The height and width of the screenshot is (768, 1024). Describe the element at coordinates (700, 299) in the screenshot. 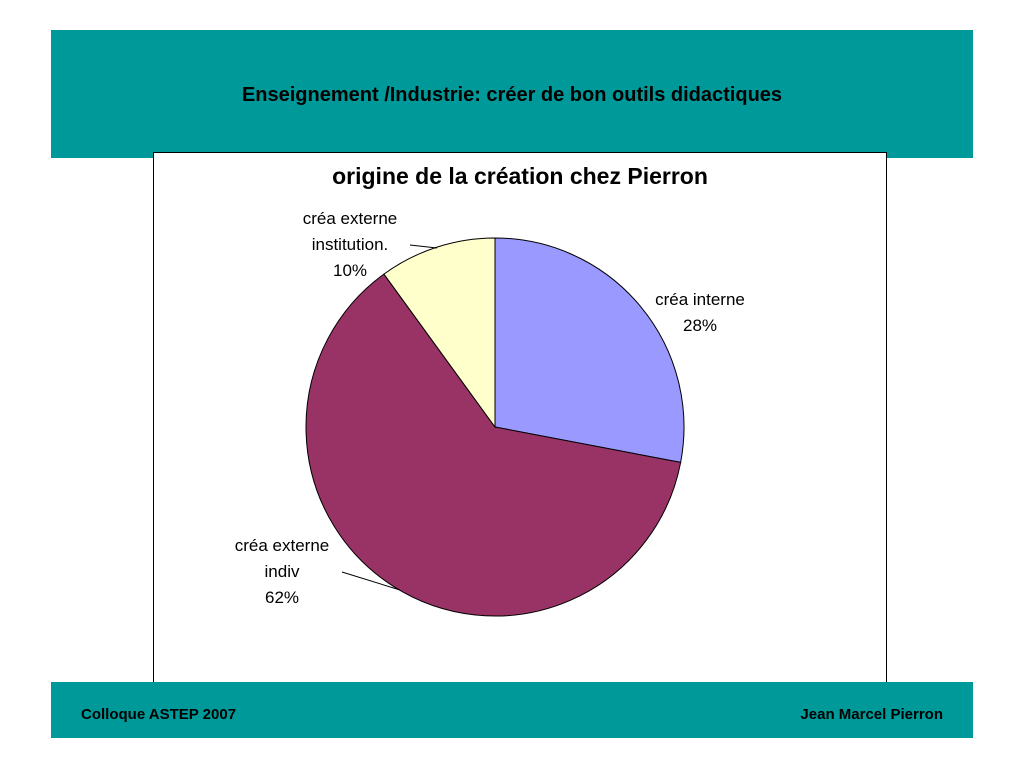

I see `slice-label: créa interne` at that location.